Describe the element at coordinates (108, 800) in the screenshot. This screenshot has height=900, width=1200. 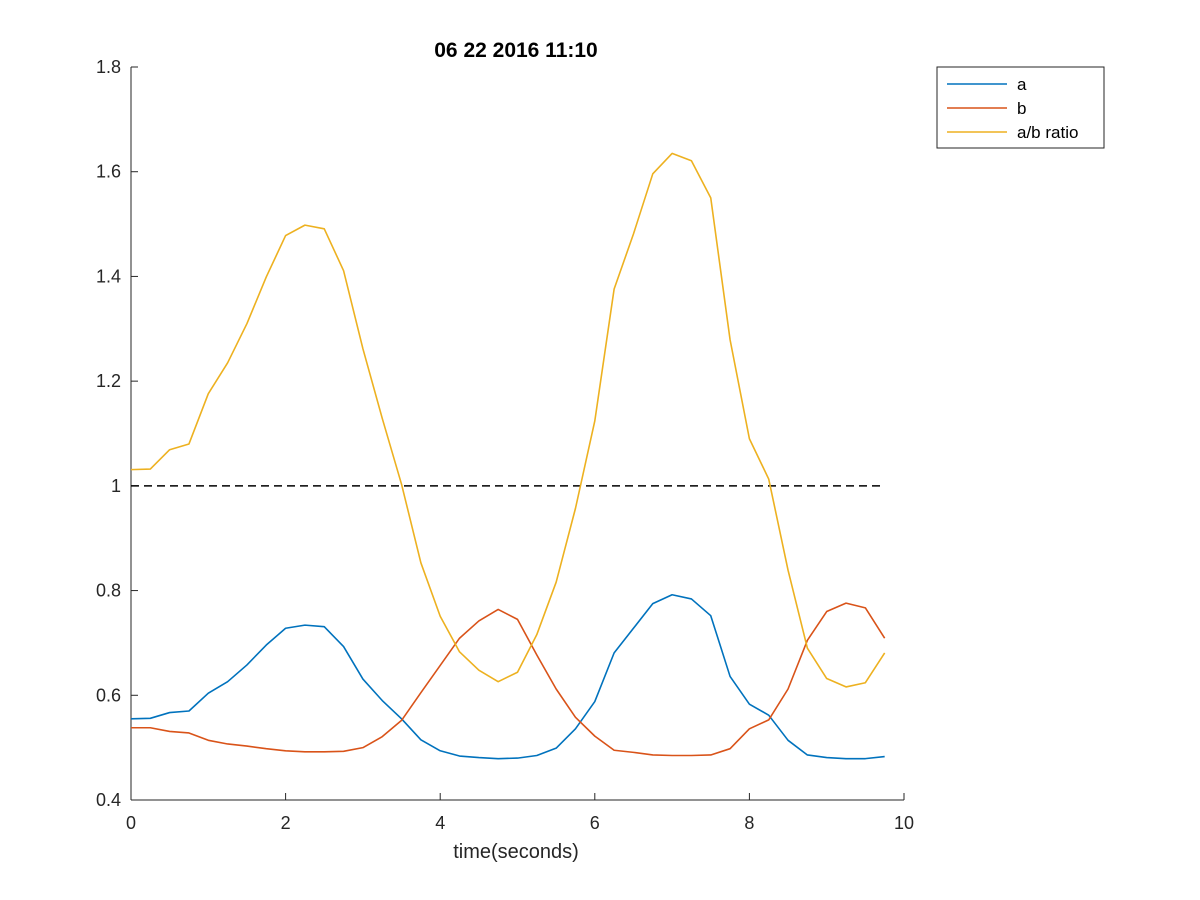
I see `y-tick-label: 0.4` at that location.